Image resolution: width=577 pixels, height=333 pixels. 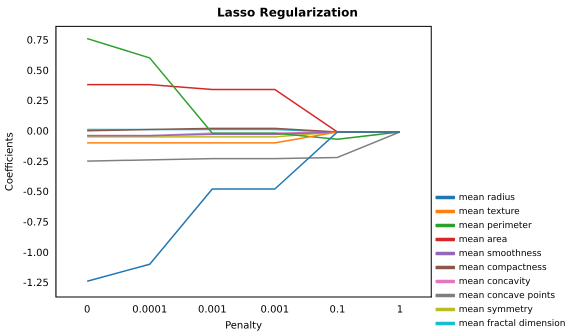 What do you see at coordinates (495, 281) in the screenshot?
I see `legend-label: mean concavity` at bounding box center [495, 281].